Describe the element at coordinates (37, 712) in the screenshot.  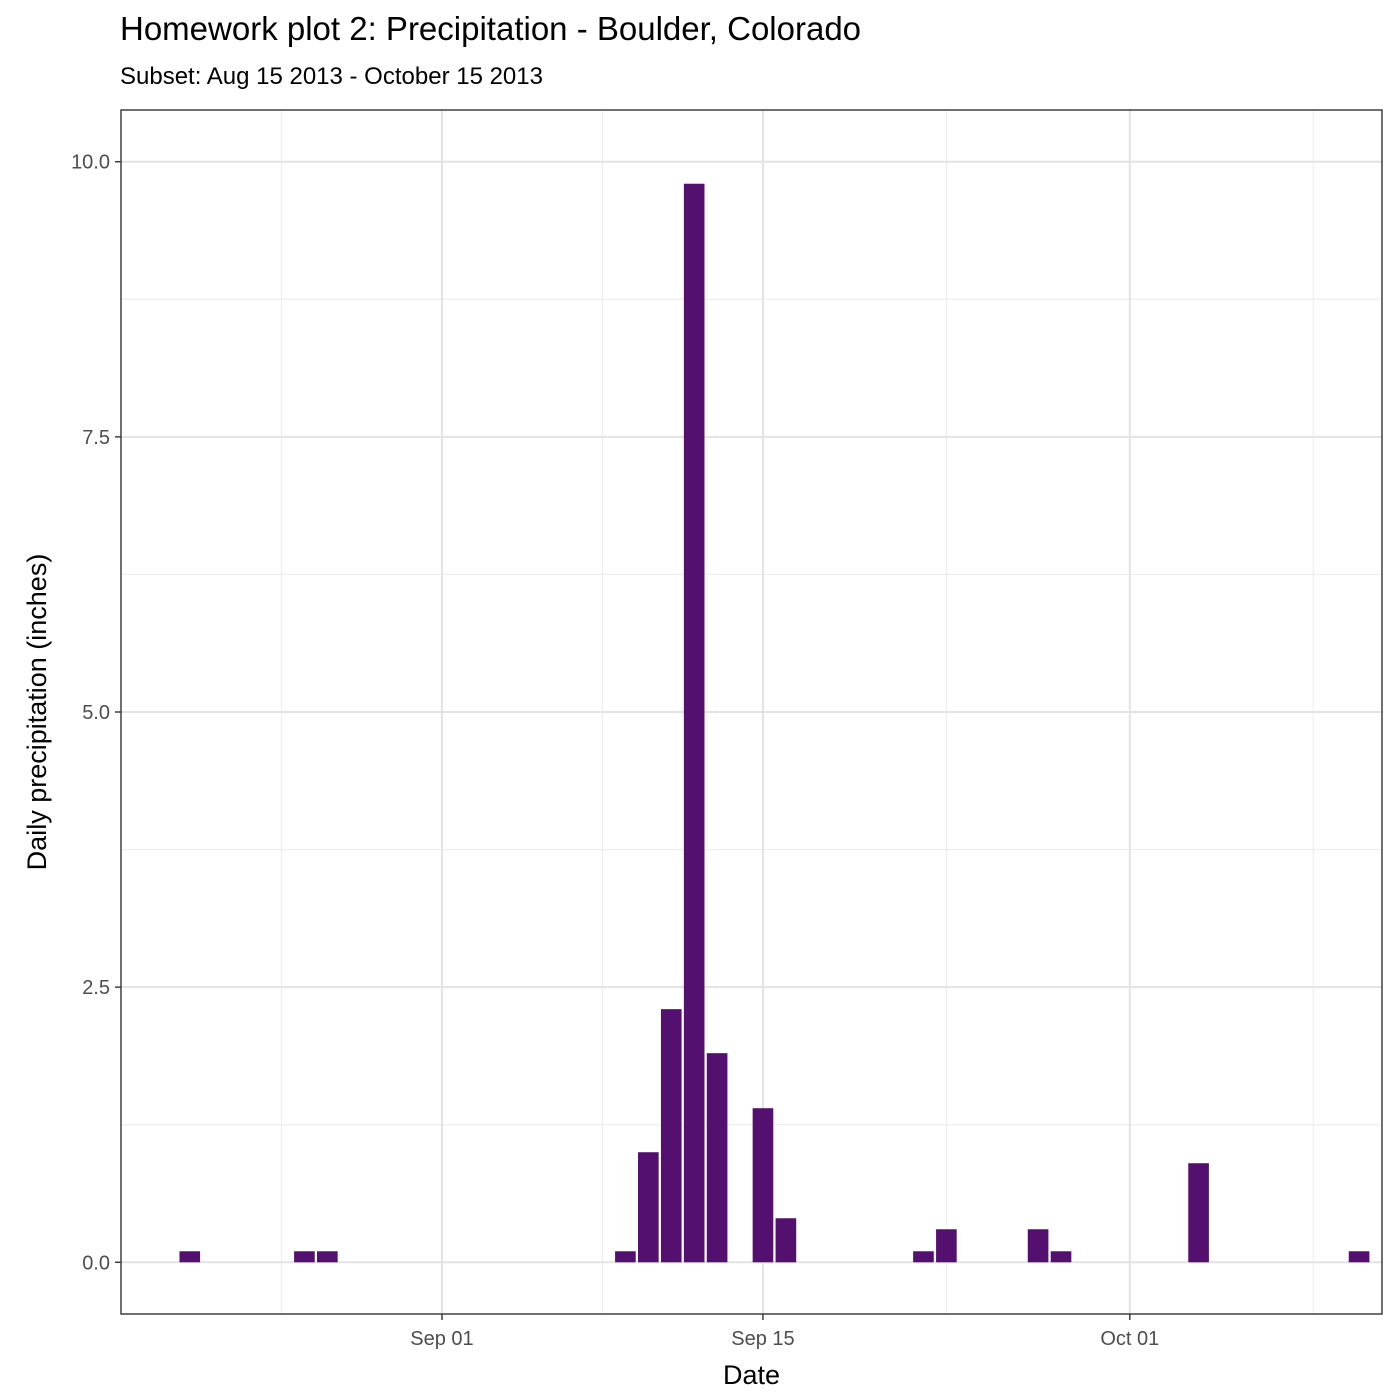
I see `y-axis-title: Daily precipitation (inches)` at that location.